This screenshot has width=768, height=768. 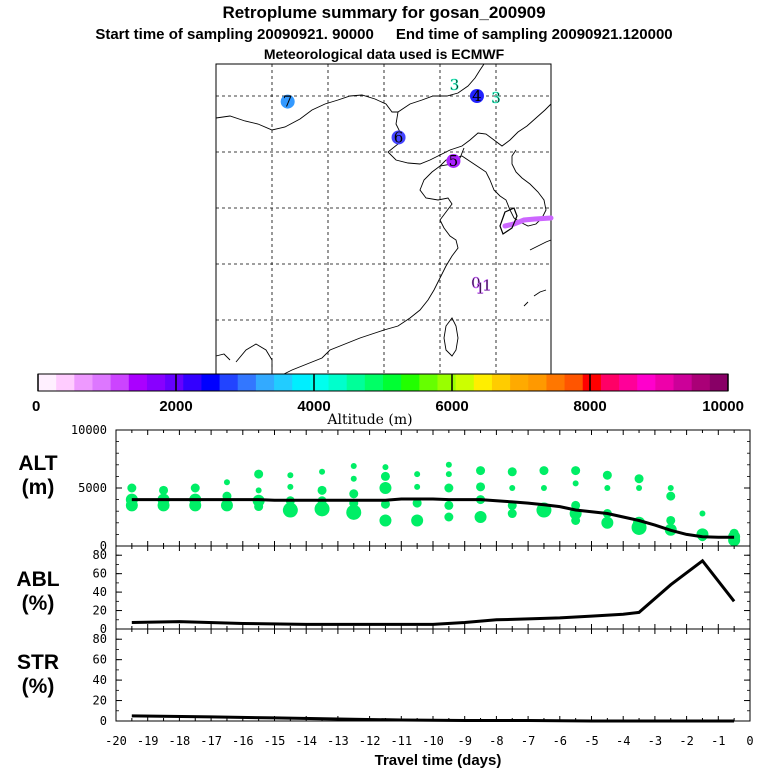 What do you see at coordinates (234, 34) in the screenshot?
I see `start-time: Start time of sampling 20090921. 90000` at bounding box center [234, 34].